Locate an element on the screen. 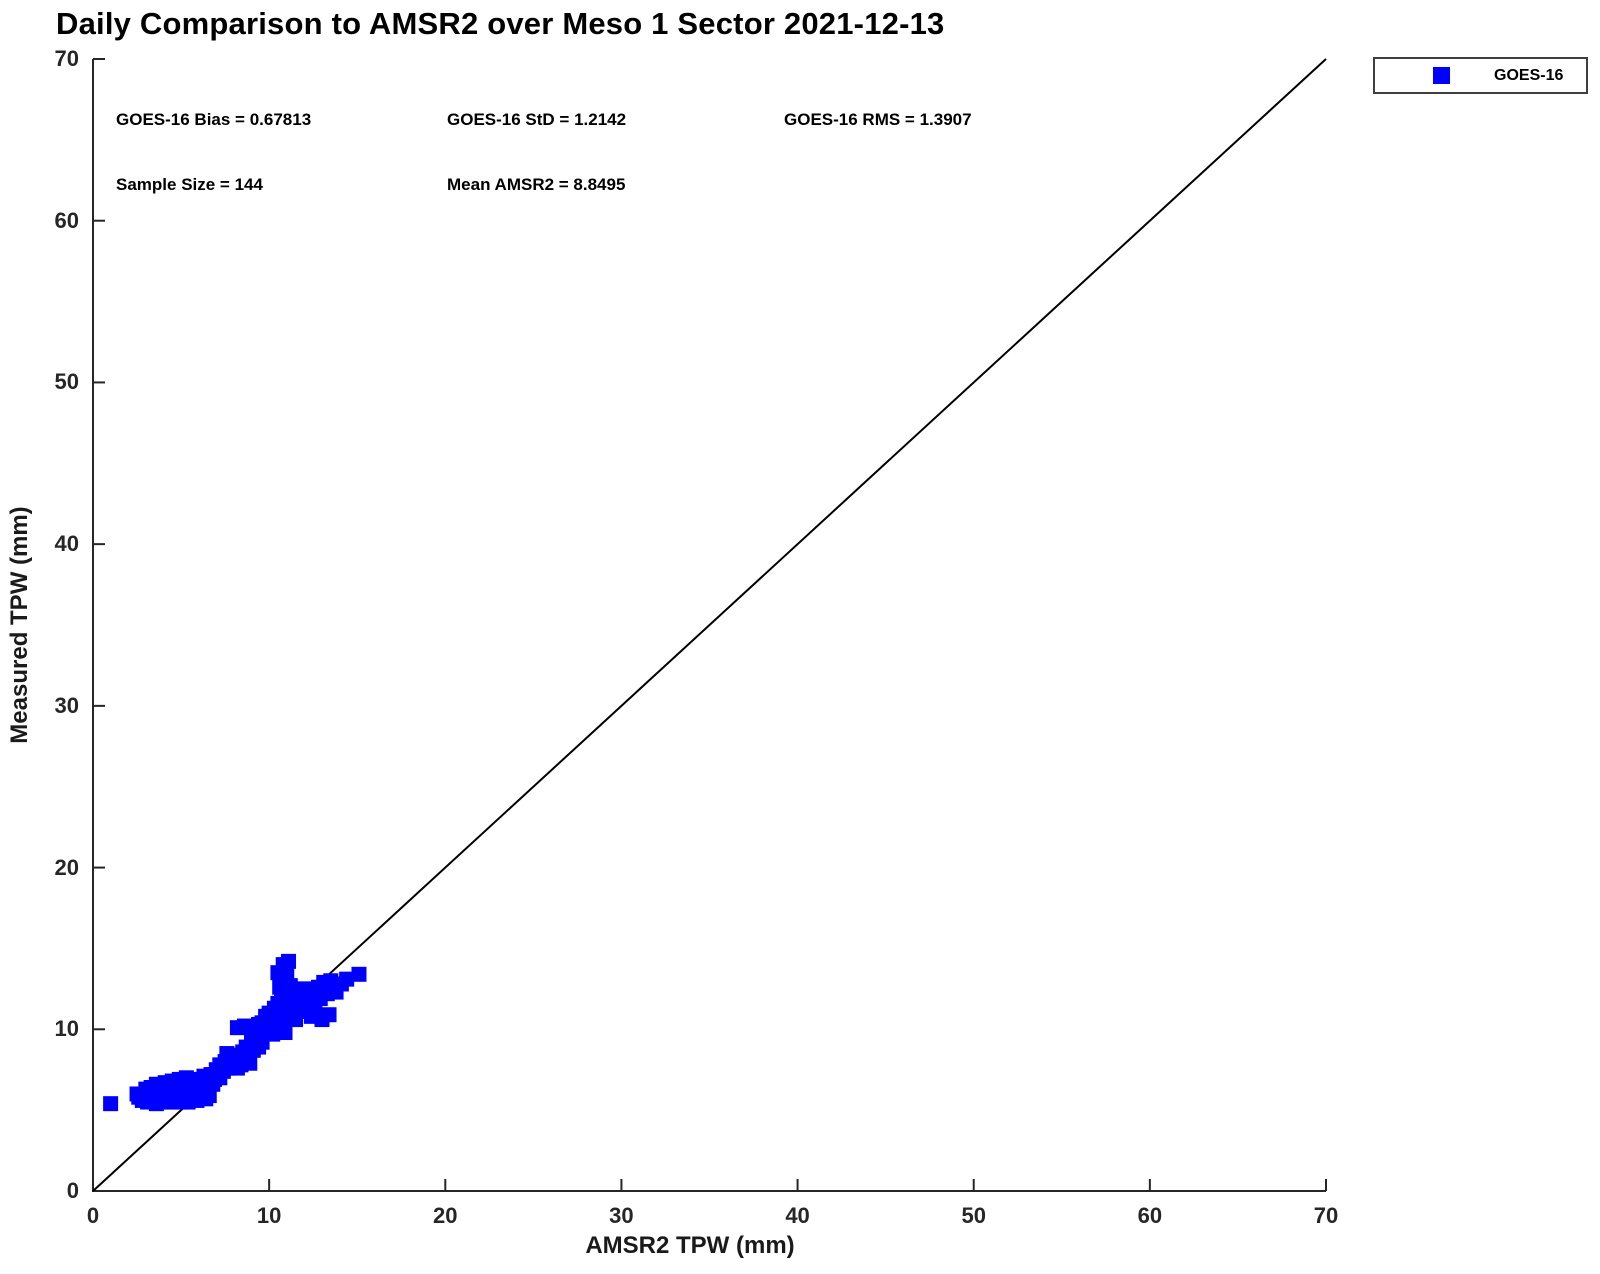 The height and width of the screenshot is (1274, 1600). x-tick-label: 50 is located at coordinates (973, 1215).